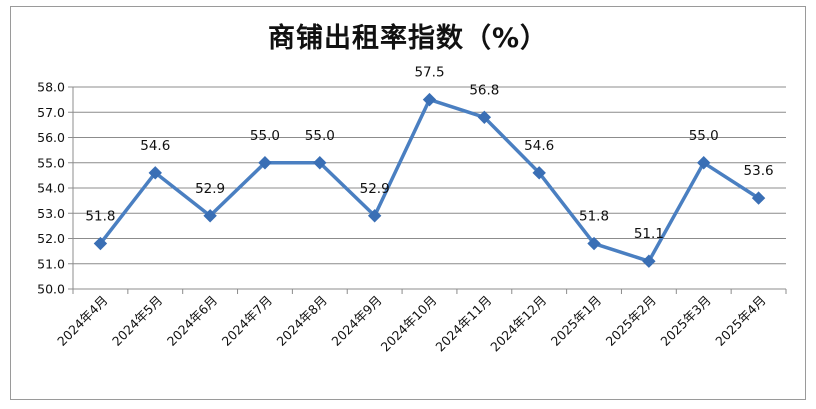  What do you see at coordinates (484, 90) in the screenshot?
I see `data-label: 56.8` at bounding box center [484, 90].